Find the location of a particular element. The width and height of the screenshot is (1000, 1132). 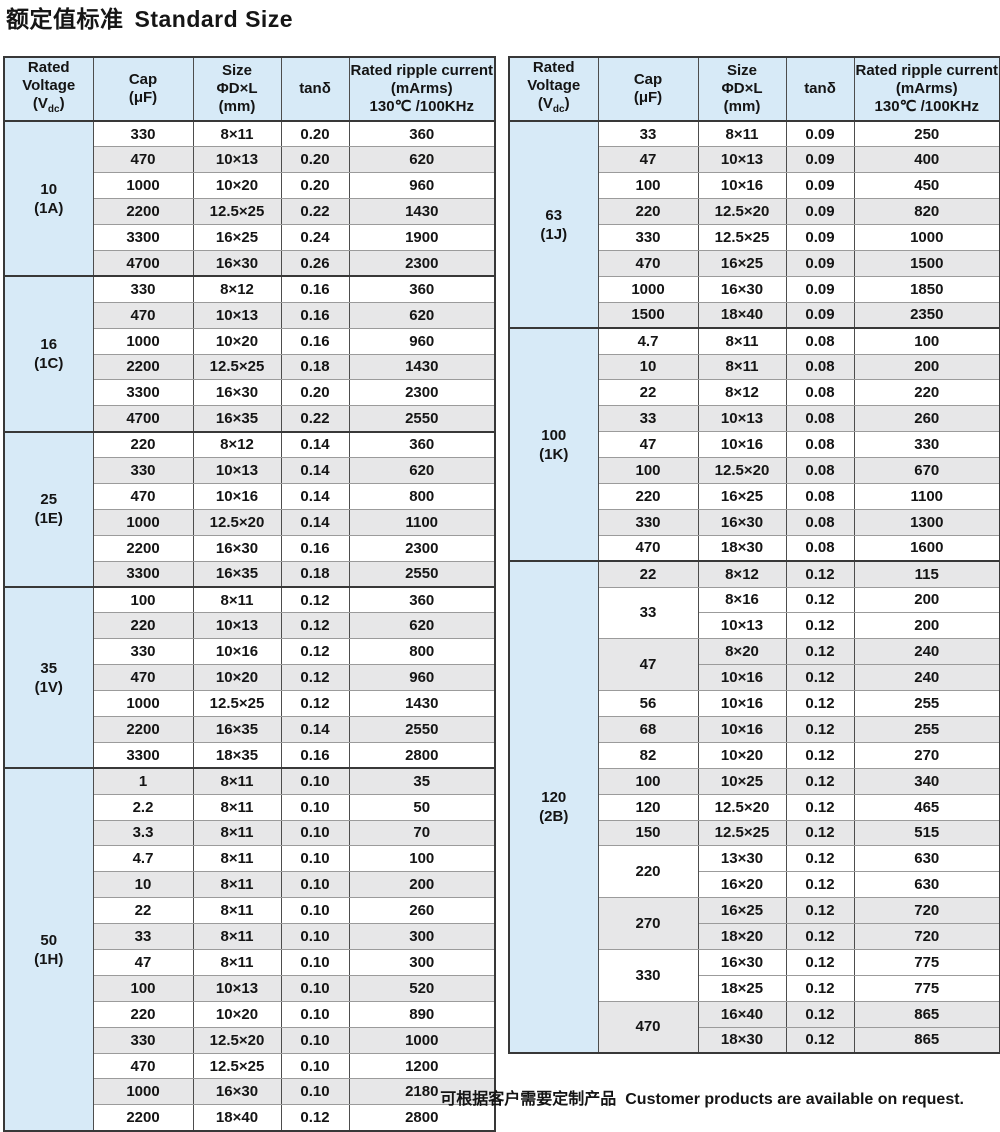

size-cell: 16×35 is located at coordinates (237, 574).